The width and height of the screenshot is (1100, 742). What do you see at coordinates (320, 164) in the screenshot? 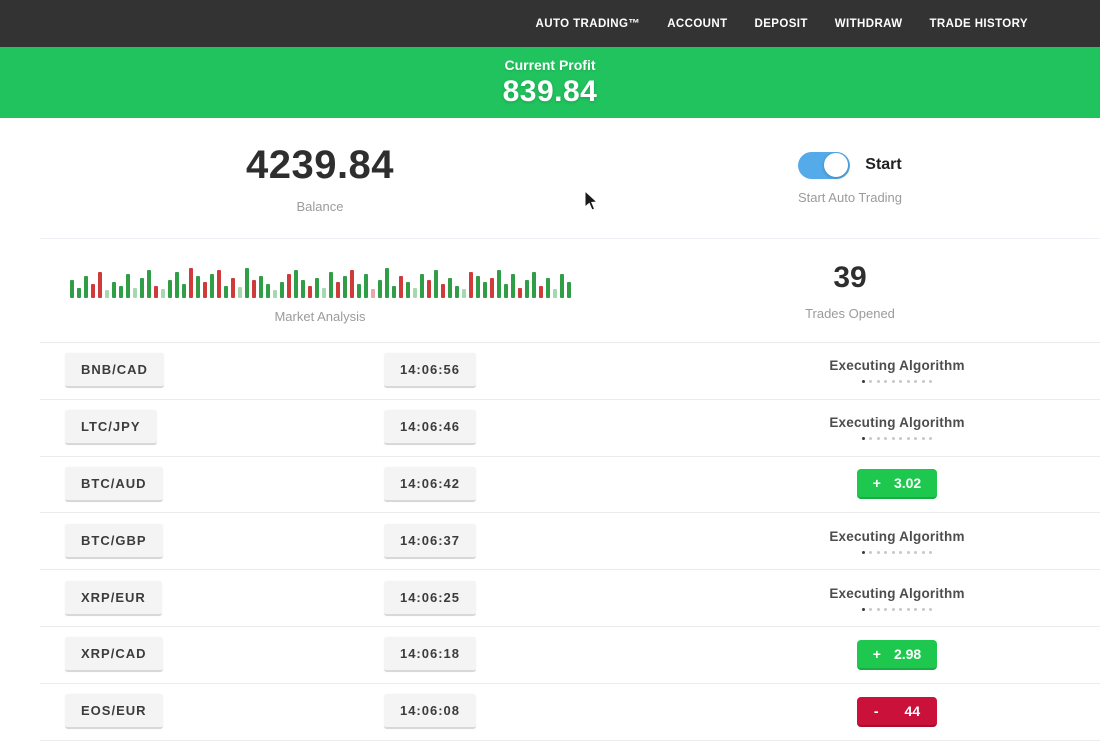
I see `balance-value: 4239.84` at bounding box center [320, 164].